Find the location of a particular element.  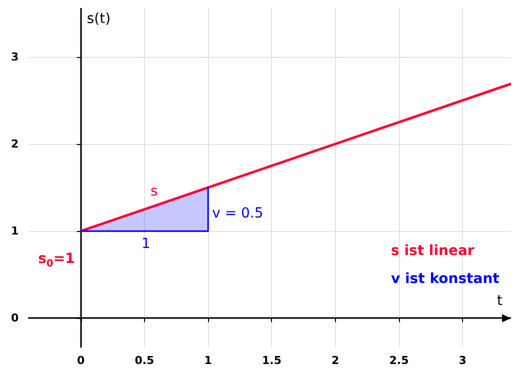

x-tick-label: 1 is located at coordinates (208, 360).